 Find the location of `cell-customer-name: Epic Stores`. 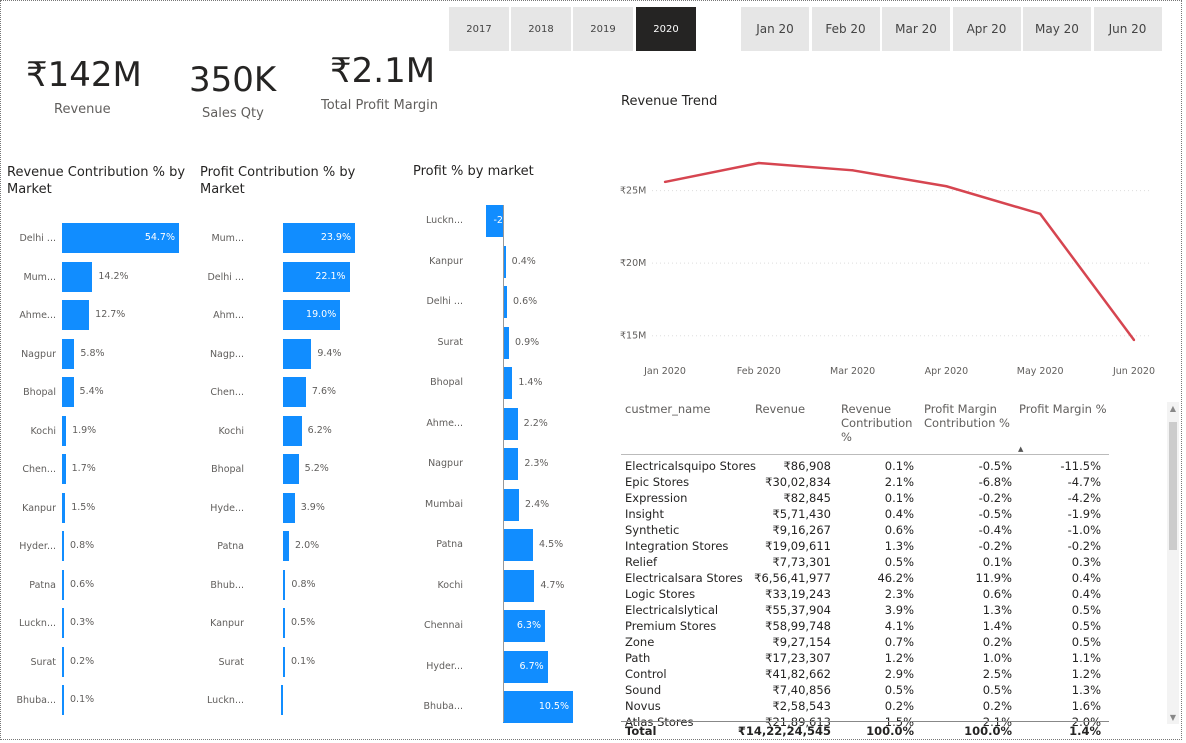

cell-customer-name: Epic Stores is located at coordinates (657, 482).